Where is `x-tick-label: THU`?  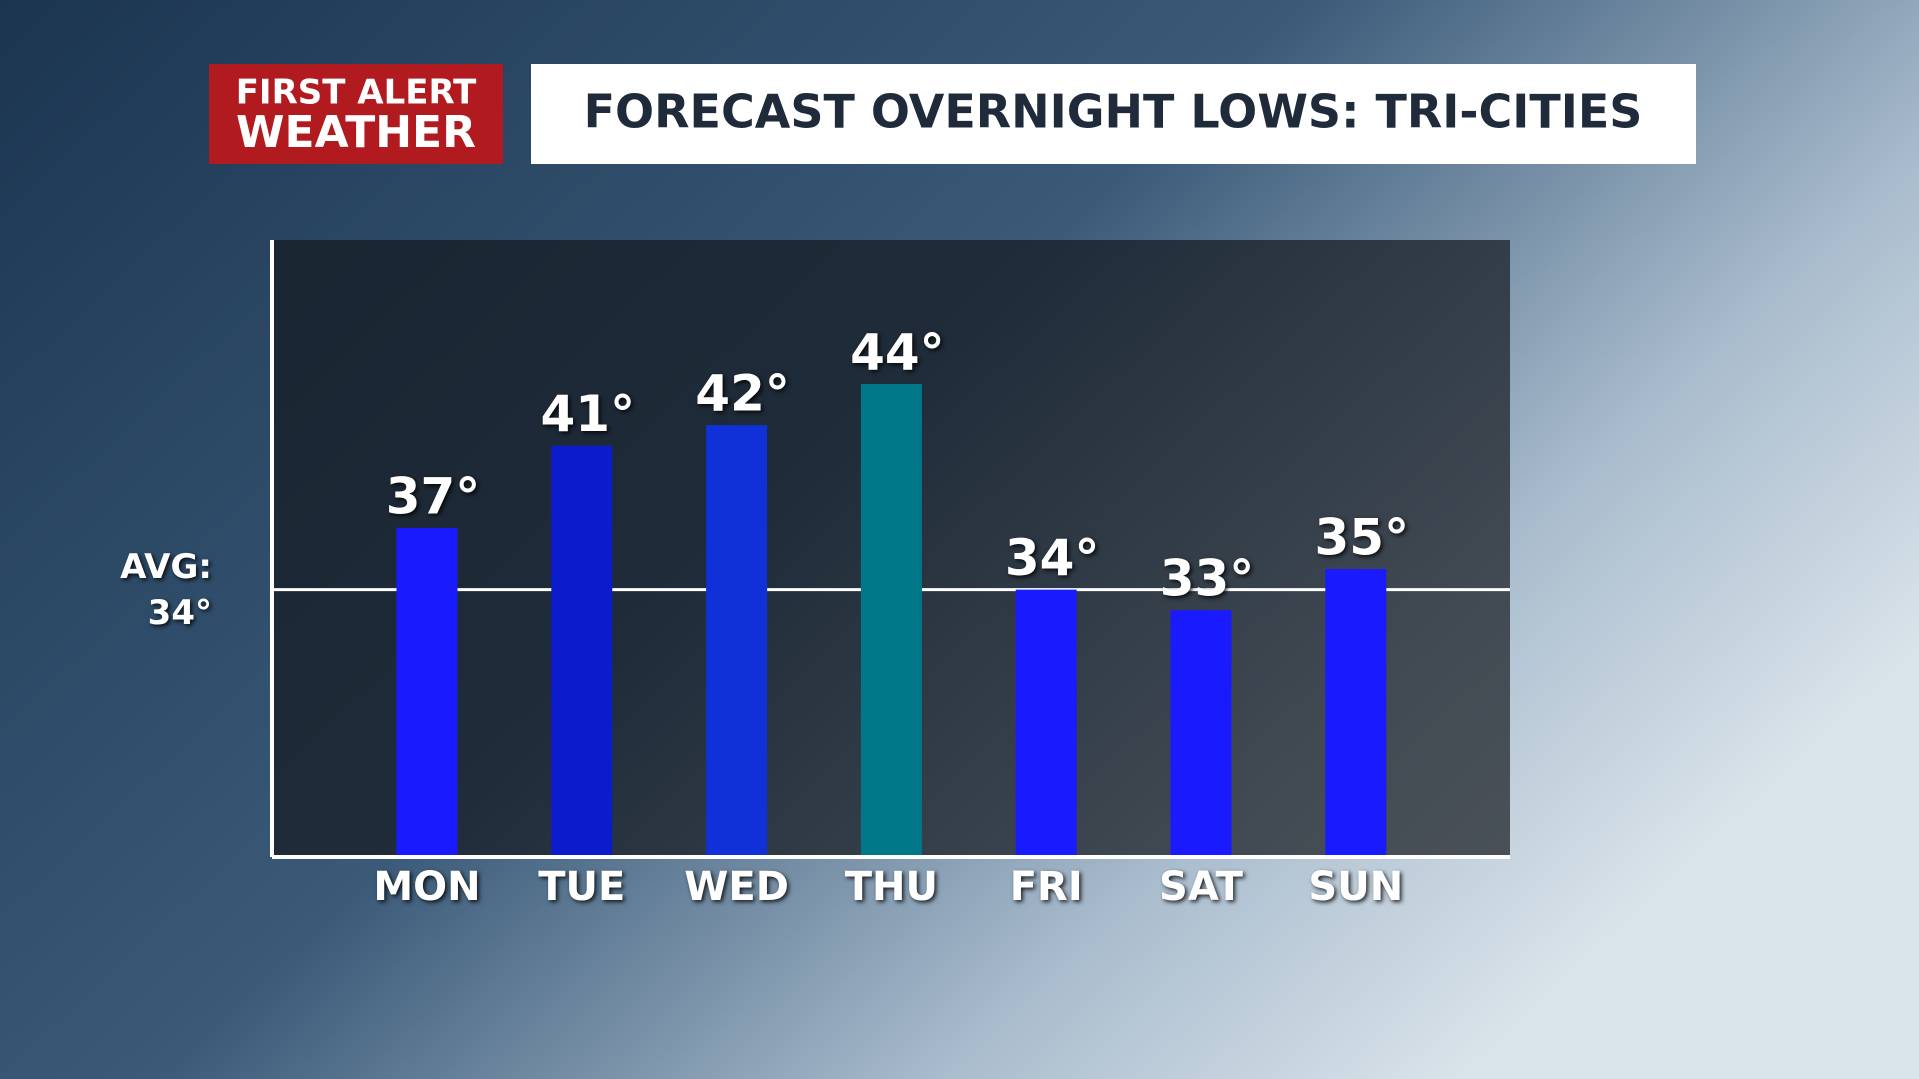
x-tick-label: THU is located at coordinates (891, 887).